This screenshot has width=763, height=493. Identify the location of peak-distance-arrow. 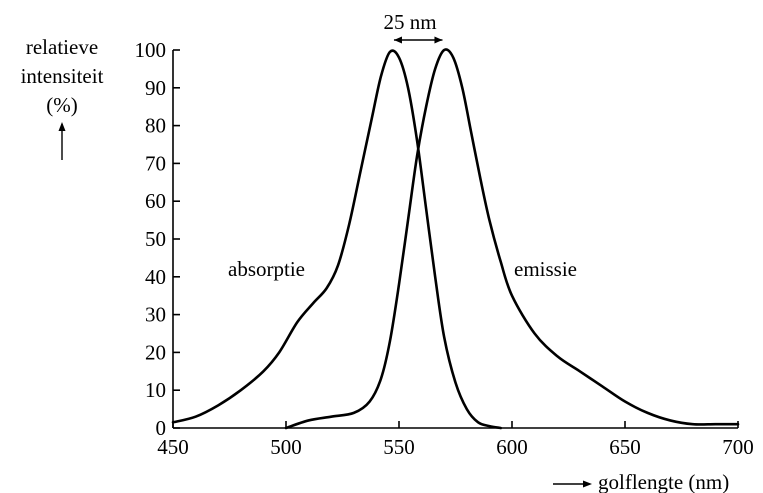
(418, 40).